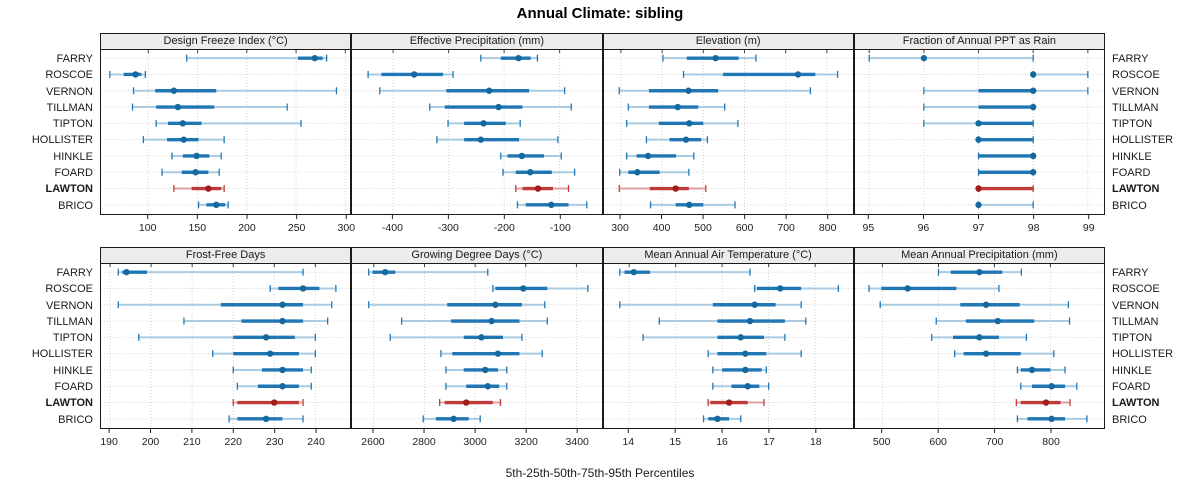 This screenshot has height=500, width=1200. I want to click on axis-tick-label: 800, so click(1051, 442).